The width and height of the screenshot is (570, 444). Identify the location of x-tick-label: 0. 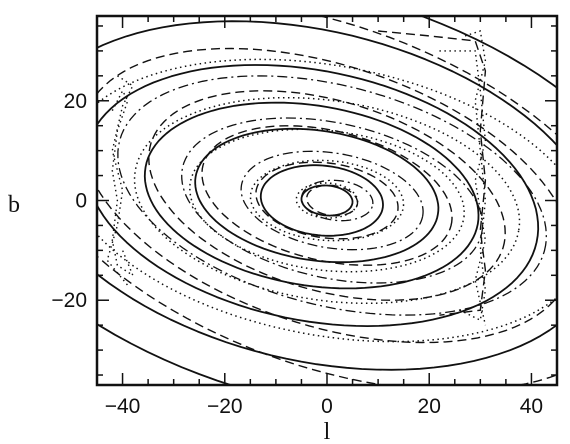
(327, 406).